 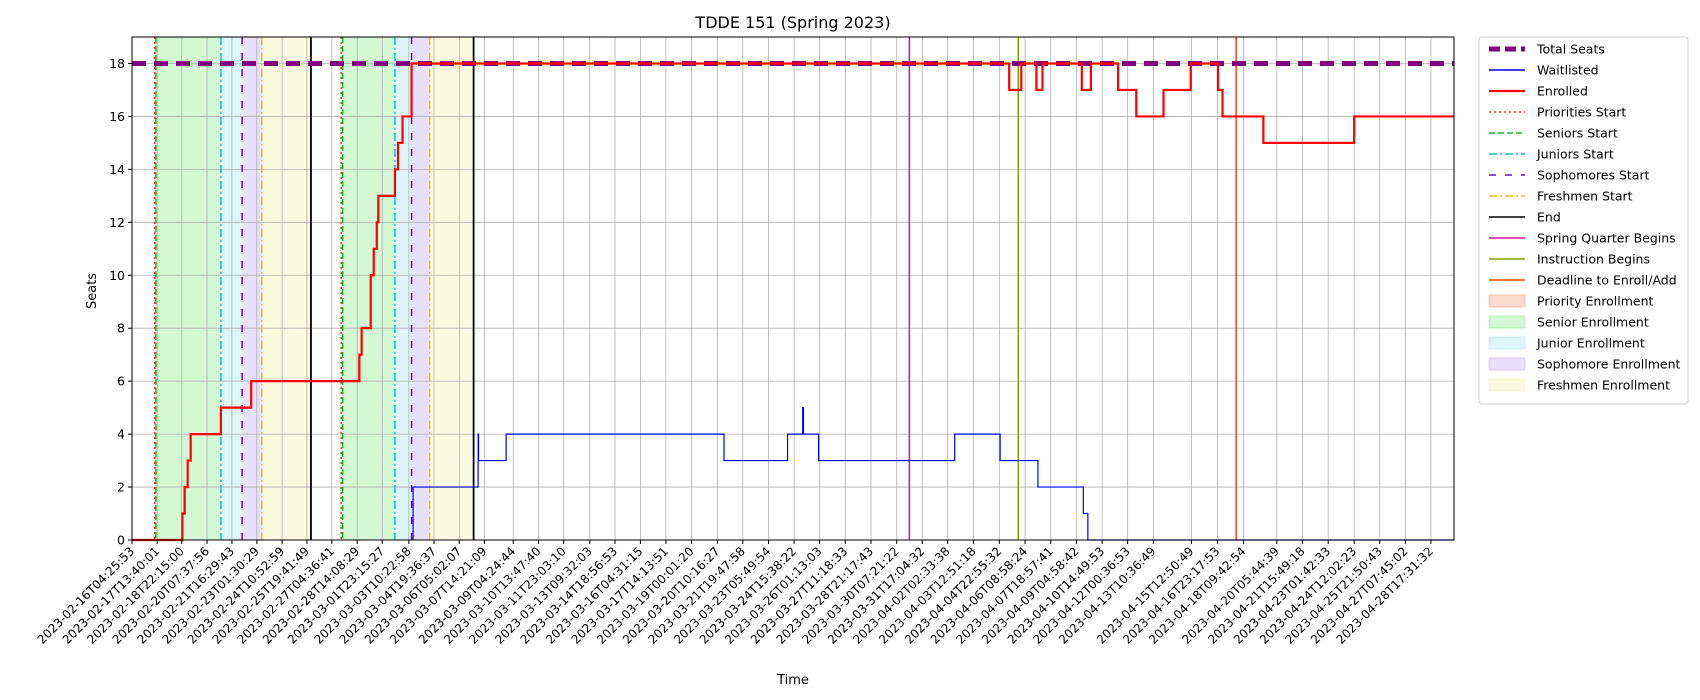 What do you see at coordinates (1507, 343) in the screenshot?
I see `legend-junior-enrollment-swatch` at bounding box center [1507, 343].